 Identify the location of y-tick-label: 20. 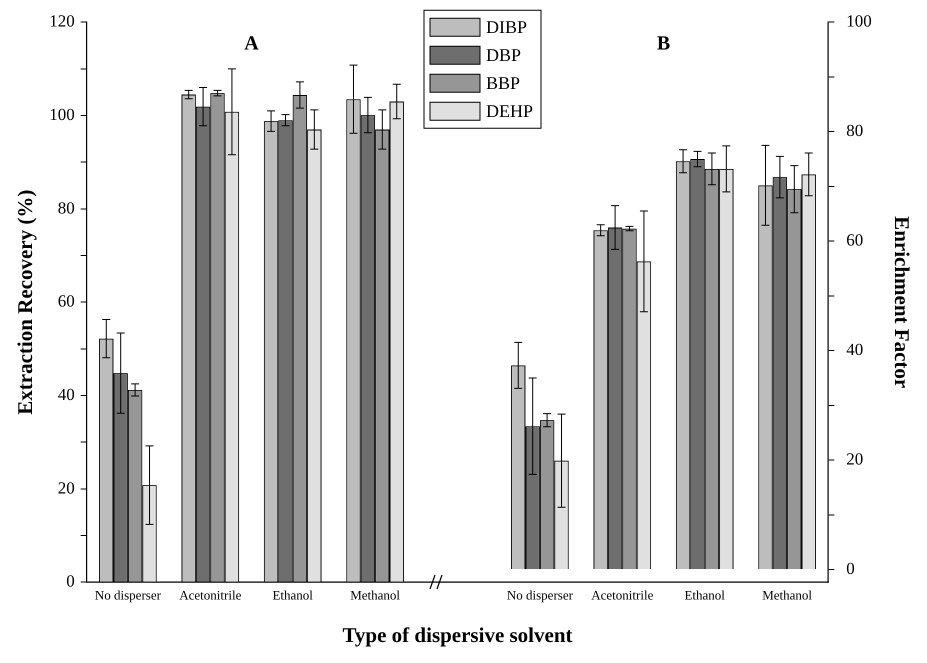
(66, 488).